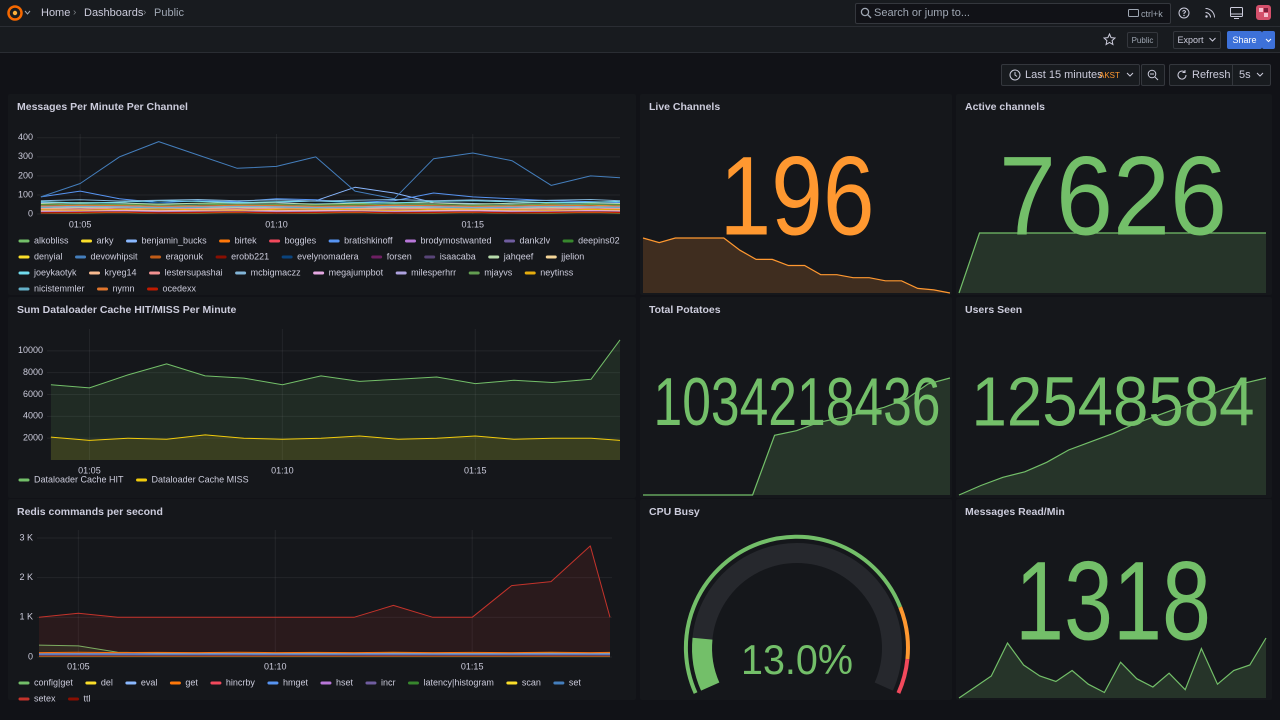 The image size is (1280, 720). Describe the element at coordinates (797, 196) in the screenshot. I see `stat-value: 196` at that location.